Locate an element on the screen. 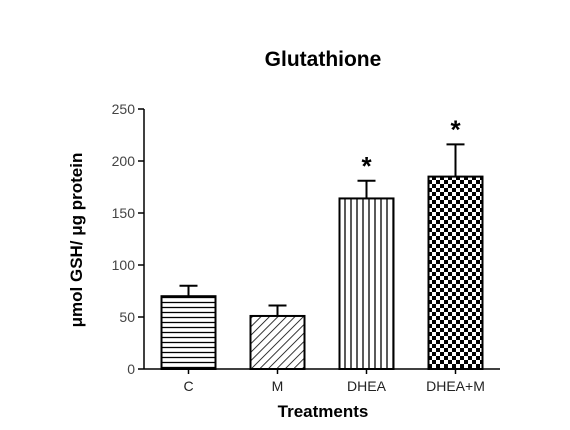 This screenshot has height=430, width=570. bar-dhea is located at coordinates (366, 283).